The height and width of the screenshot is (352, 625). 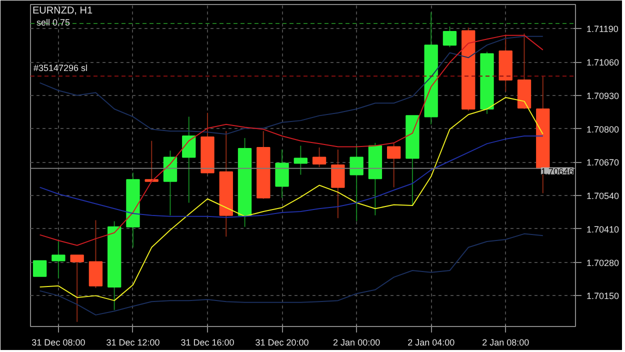 What do you see at coordinates (603, 263) in the screenshot?
I see `y-tick-label: 1.70280` at bounding box center [603, 263].